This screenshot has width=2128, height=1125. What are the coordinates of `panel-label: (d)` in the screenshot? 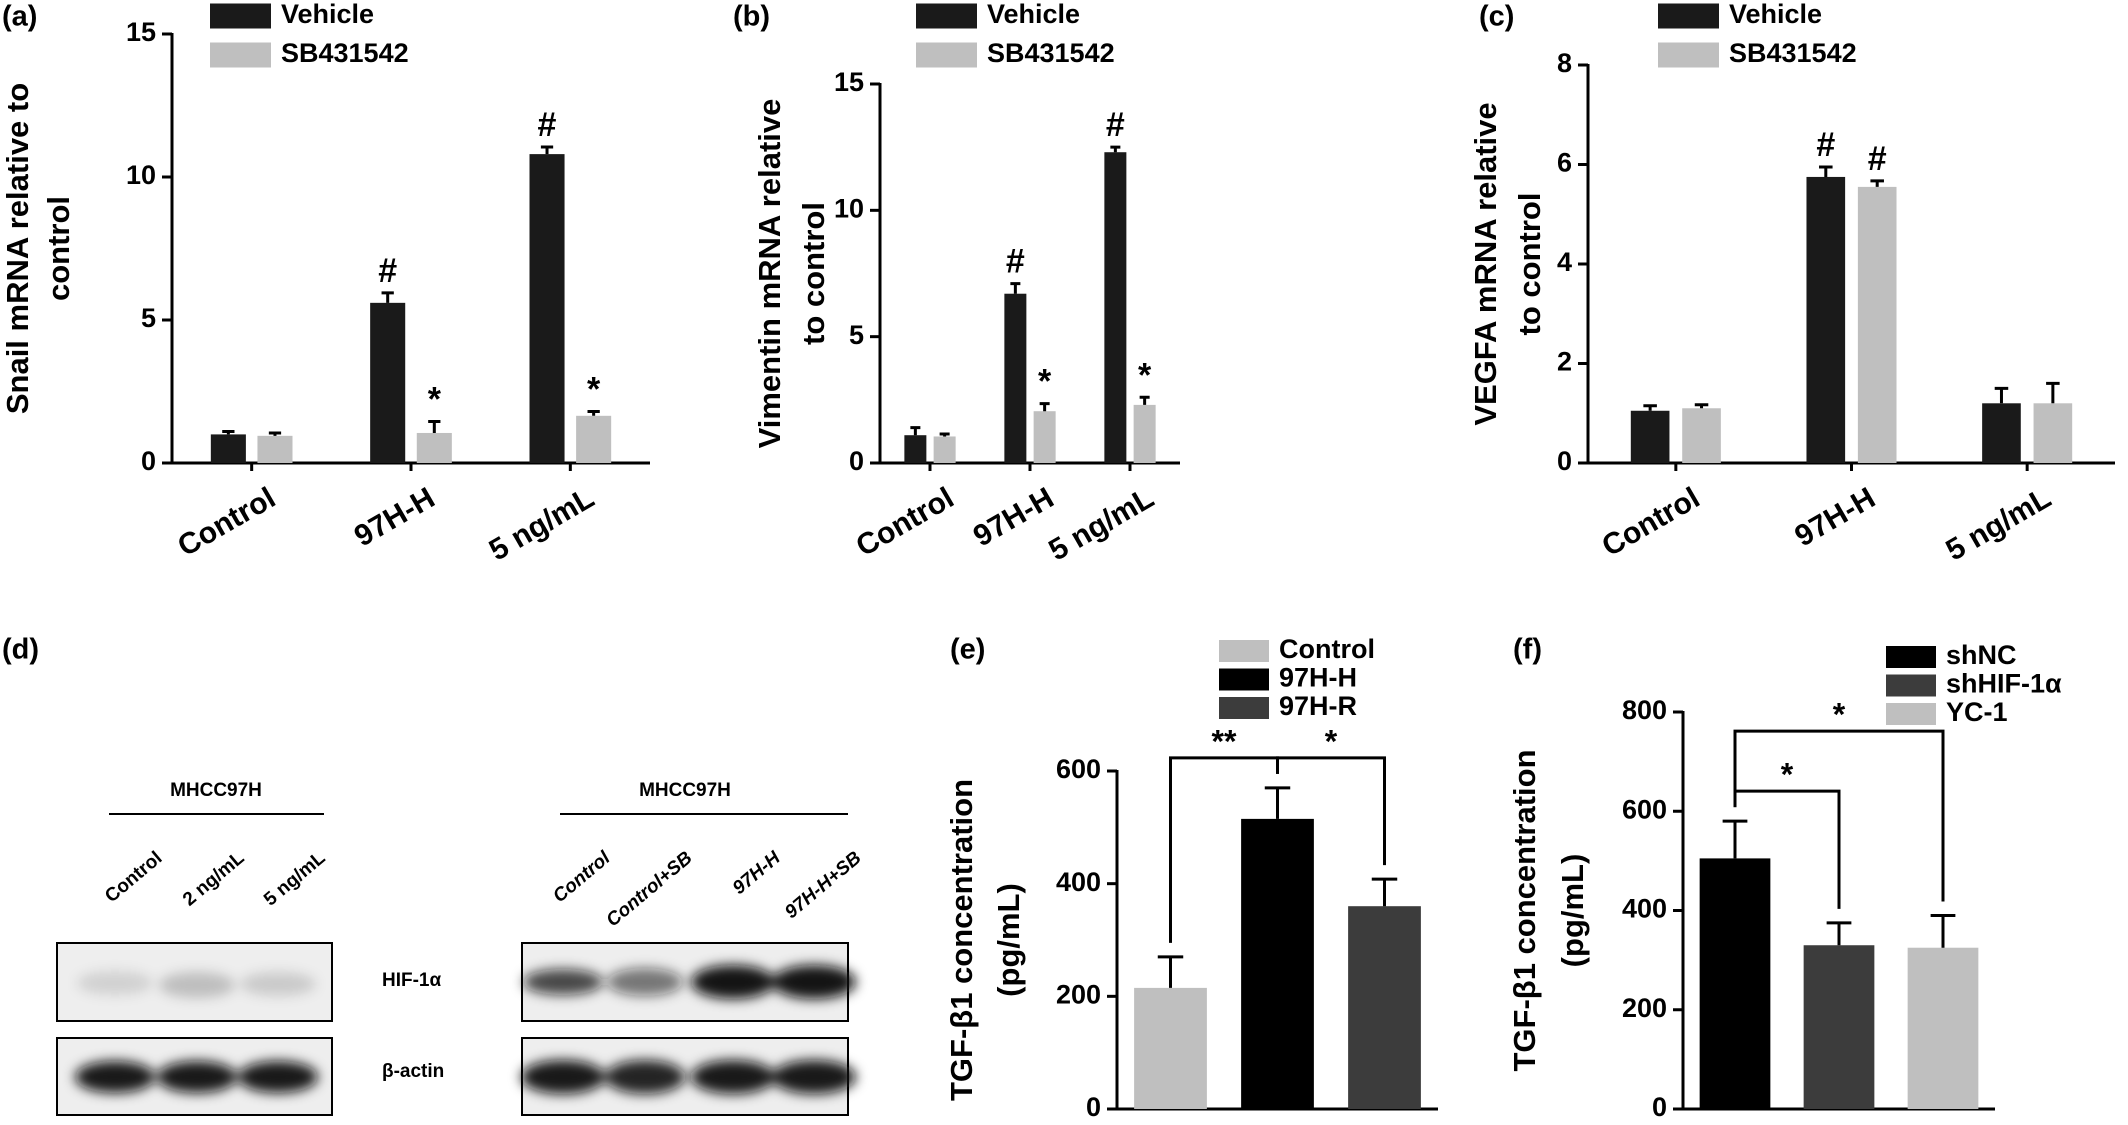 It's located at (20, 650).